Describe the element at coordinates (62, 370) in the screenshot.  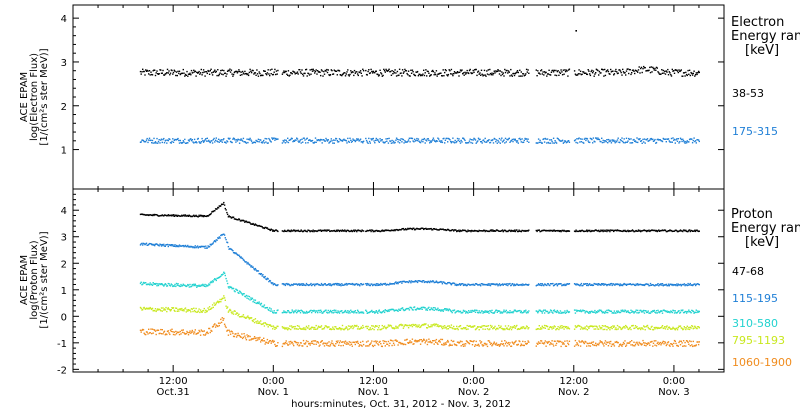
I see `proton-ytick-label-0: -2` at that location.